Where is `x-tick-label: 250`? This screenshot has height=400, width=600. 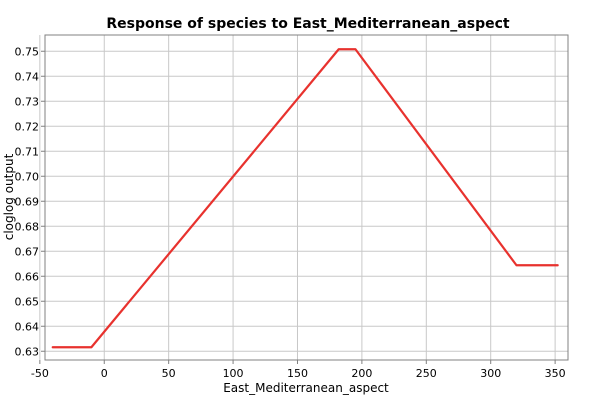
x-tick-label: 250 is located at coordinates (426, 373).